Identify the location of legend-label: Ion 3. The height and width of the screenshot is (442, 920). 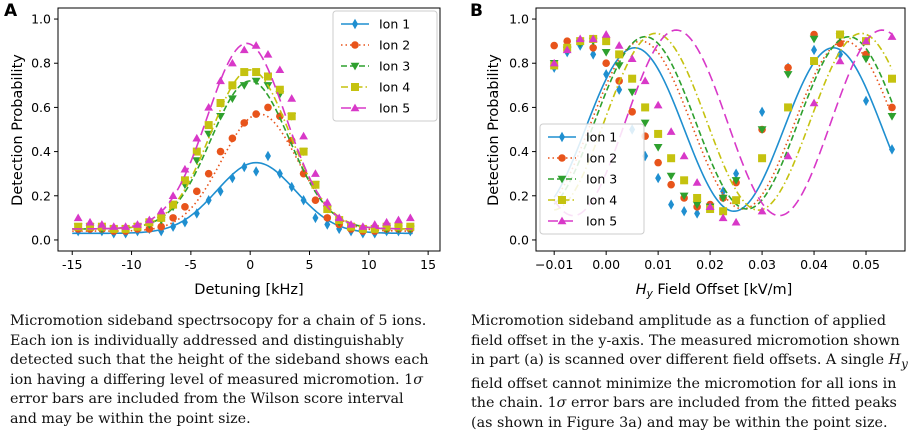
(601, 179).